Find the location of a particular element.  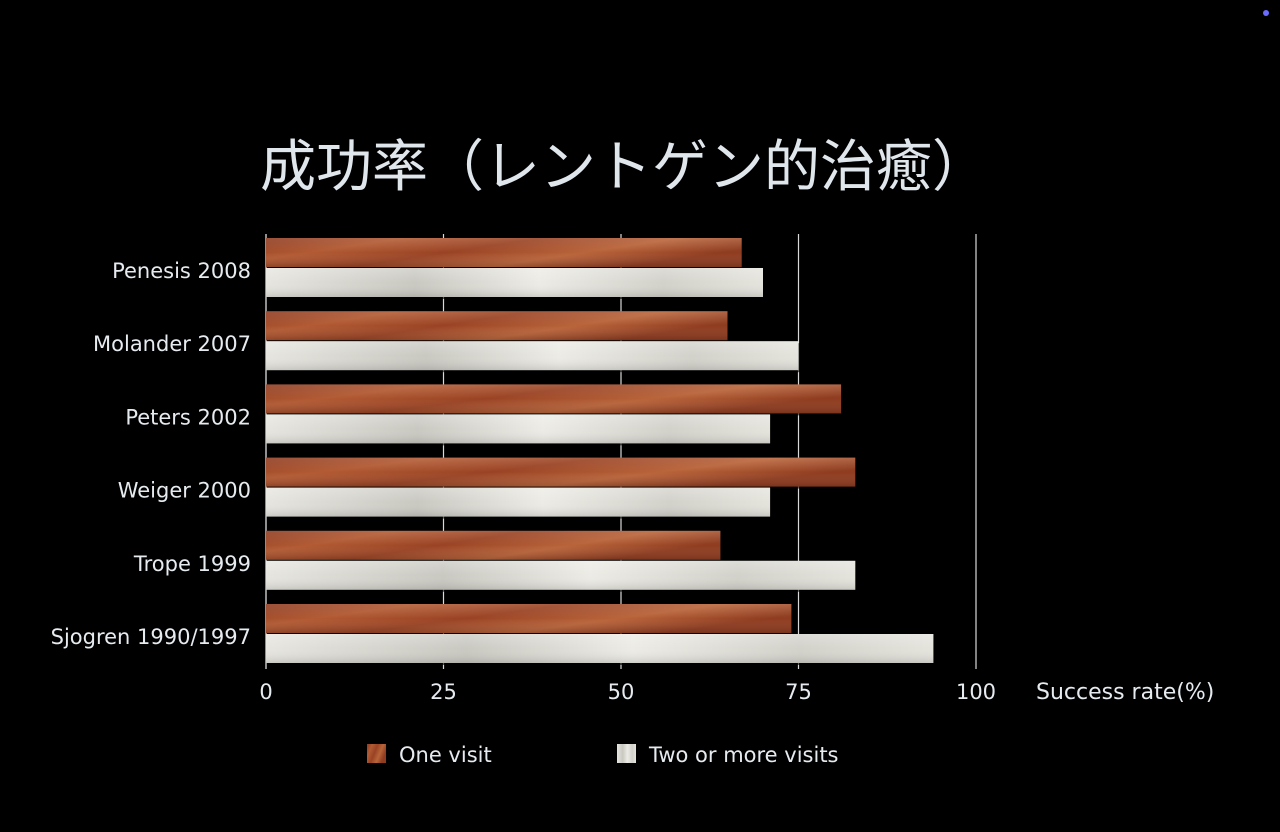

x-tick-label-25: 25 is located at coordinates (443, 692).